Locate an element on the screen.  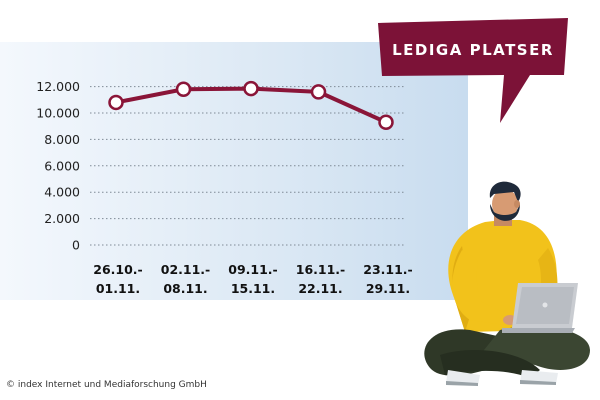
y-tick-label: 6.000 is located at coordinates (62, 165).